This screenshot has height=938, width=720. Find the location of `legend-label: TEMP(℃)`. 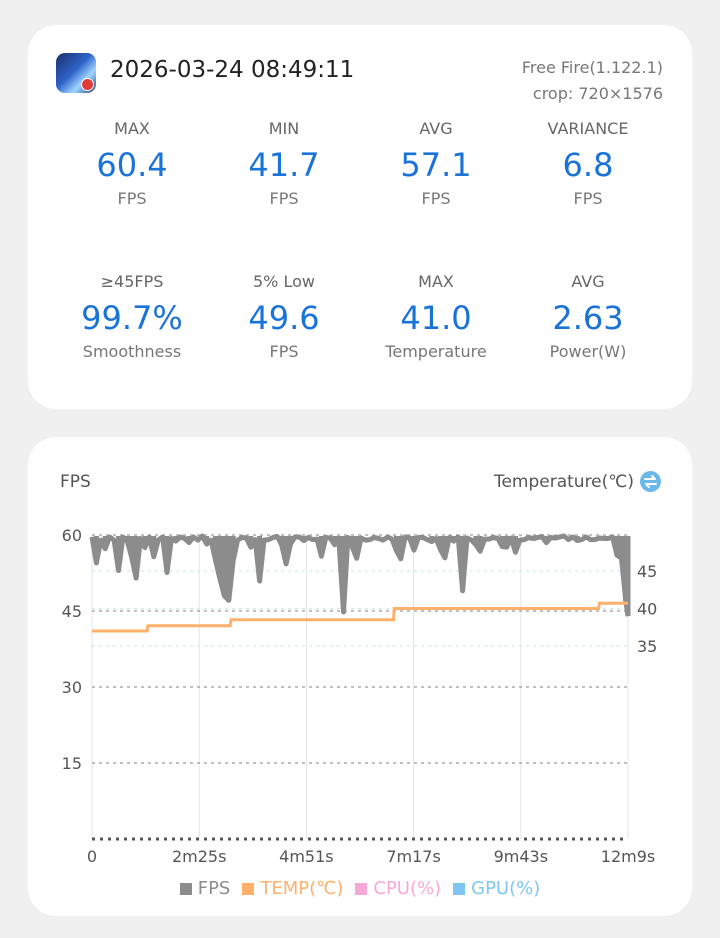

legend-label: TEMP(℃) is located at coordinates (302, 888).